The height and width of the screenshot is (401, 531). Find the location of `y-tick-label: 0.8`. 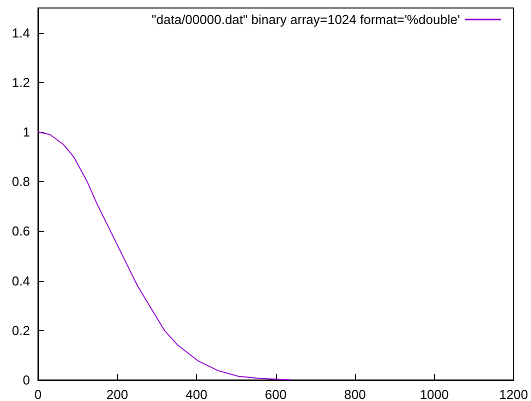

y-tick-label: 0.8 is located at coordinates (21, 182).